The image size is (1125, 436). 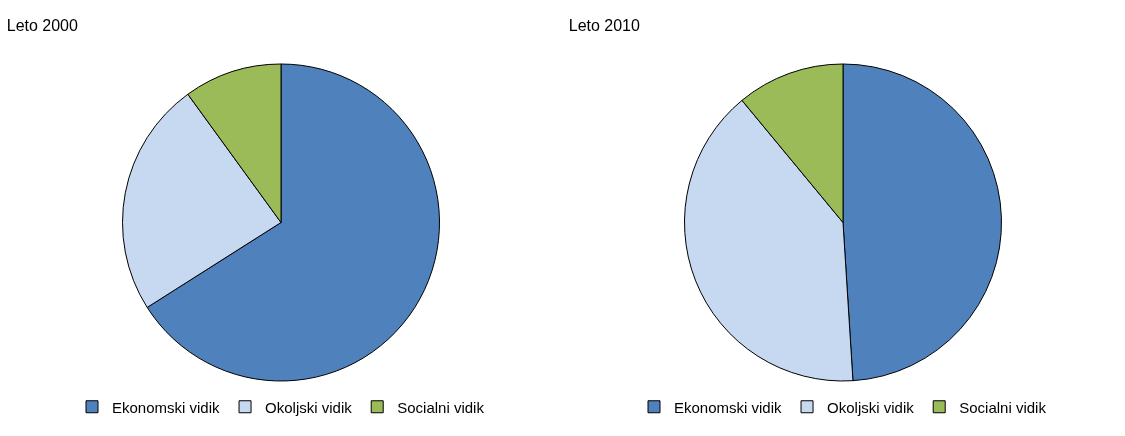 What do you see at coordinates (42, 25) in the screenshot?
I see `chart-title: Leto 2000` at bounding box center [42, 25].